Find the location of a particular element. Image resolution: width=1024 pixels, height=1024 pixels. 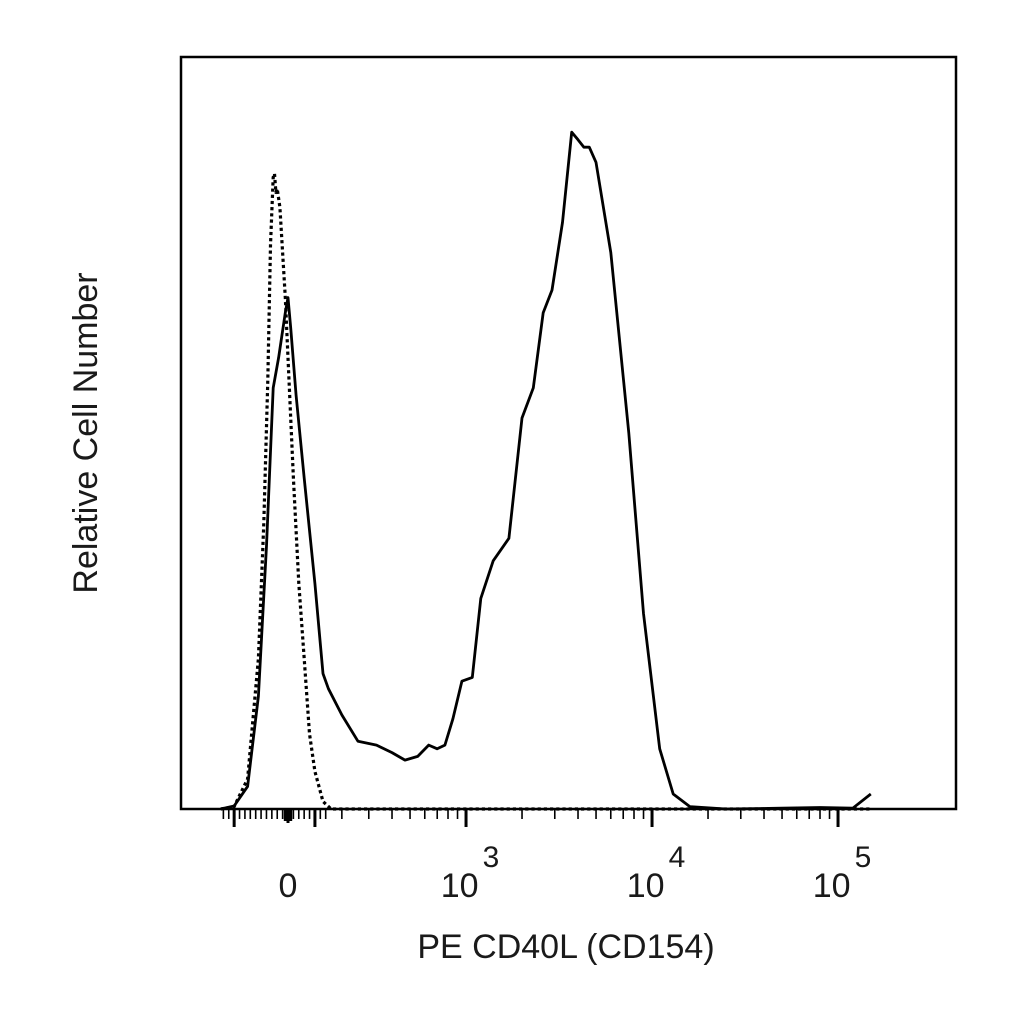

x-axis-title: PE CD40L (CD154) is located at coordinates (565, 947).